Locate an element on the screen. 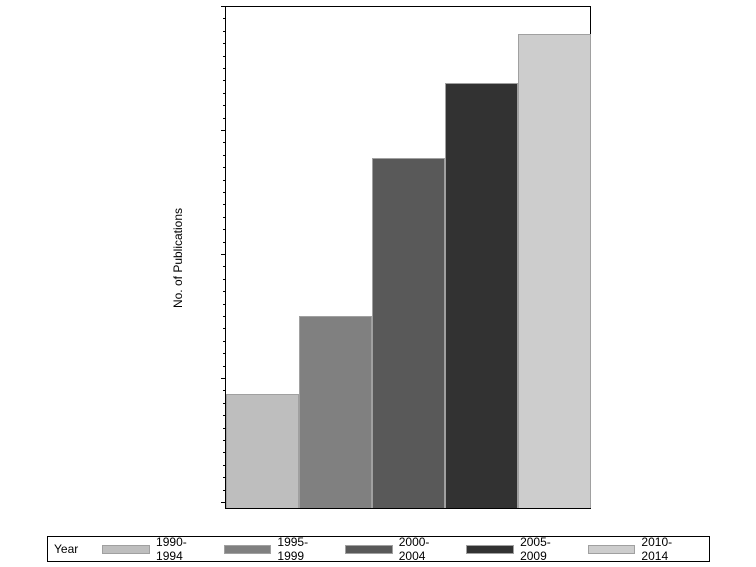 The height and width of the screenshot is (567, 756). bar-2005-2009 is located at coordinates (481, 295).